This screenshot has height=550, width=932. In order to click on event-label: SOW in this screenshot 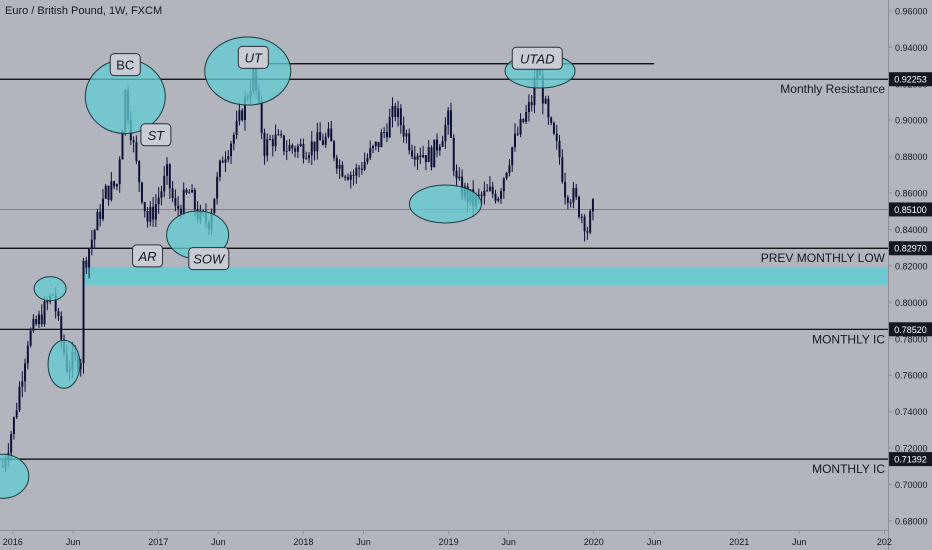, I will do `click(209, 259)`.